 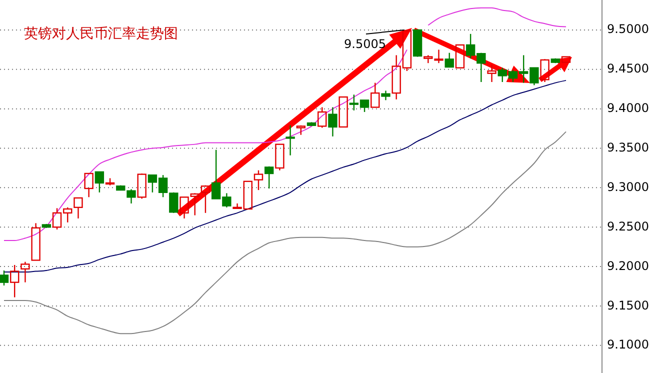 What do you see at coordinates (628, 345) in the screenshot?
I see `y-tick-label: 9.1000` at bounding box center [628, 345].